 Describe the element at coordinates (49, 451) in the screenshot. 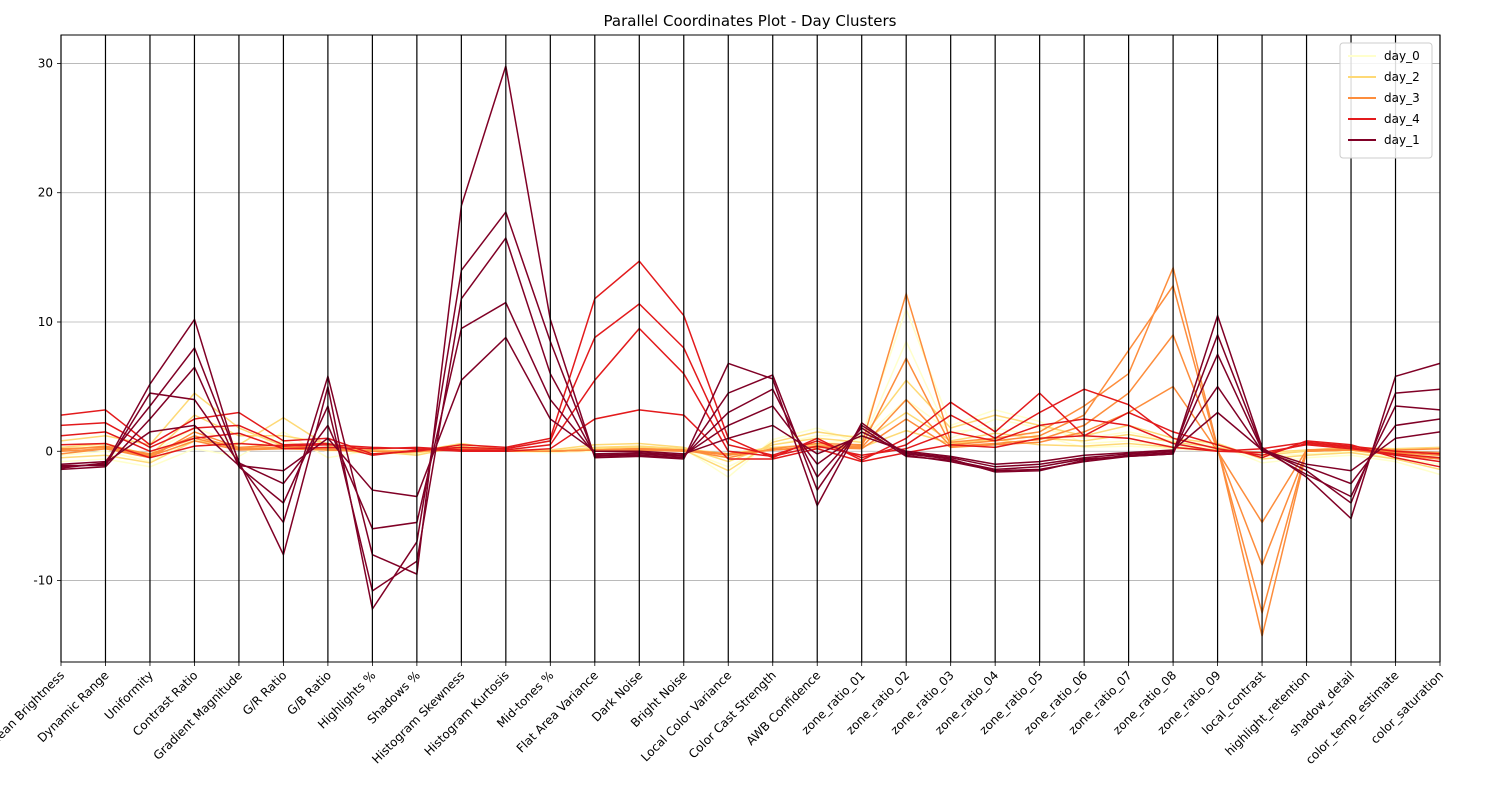

I see `y-tick-label: 0` at that location.